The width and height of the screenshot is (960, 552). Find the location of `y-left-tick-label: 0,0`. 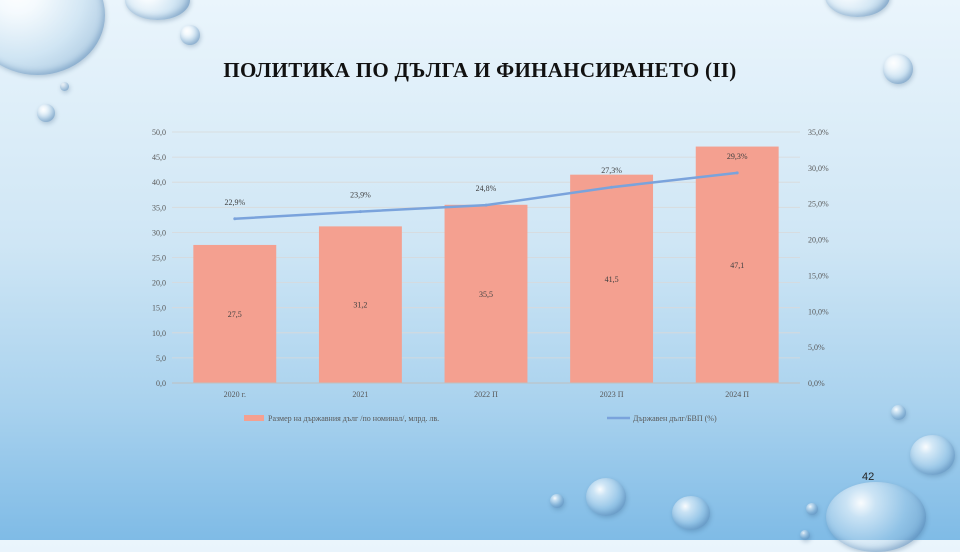

y-left-tick-label: 0,0 is located at coordinates (161, 383).